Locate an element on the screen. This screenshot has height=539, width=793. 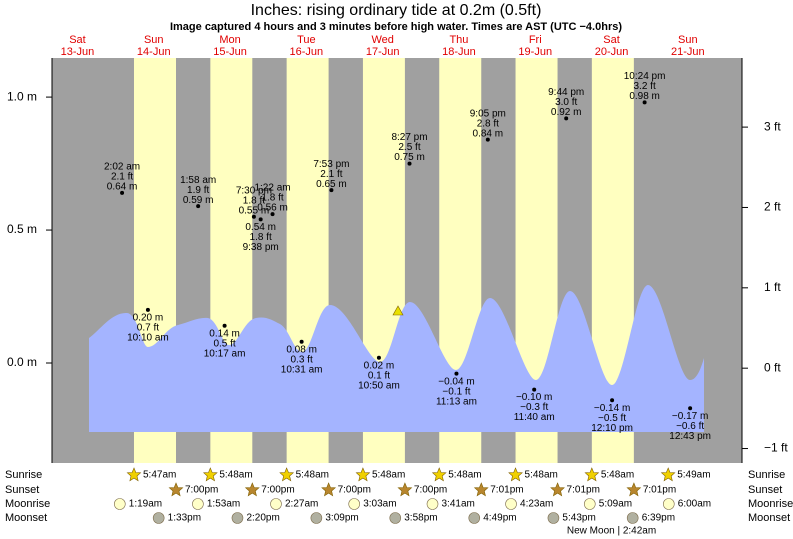
row-label: Moonrise is located at coordinates (27, 504).